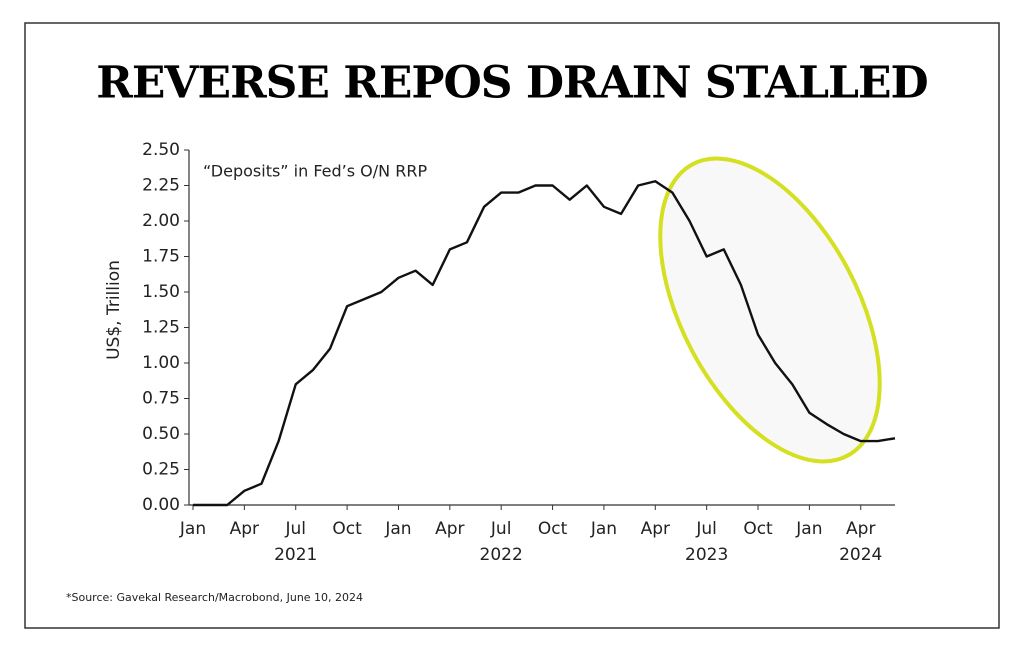 The height and width of the screenshot is (651, 1024). I want to click on highlight-ellipse, so click(770, 310).